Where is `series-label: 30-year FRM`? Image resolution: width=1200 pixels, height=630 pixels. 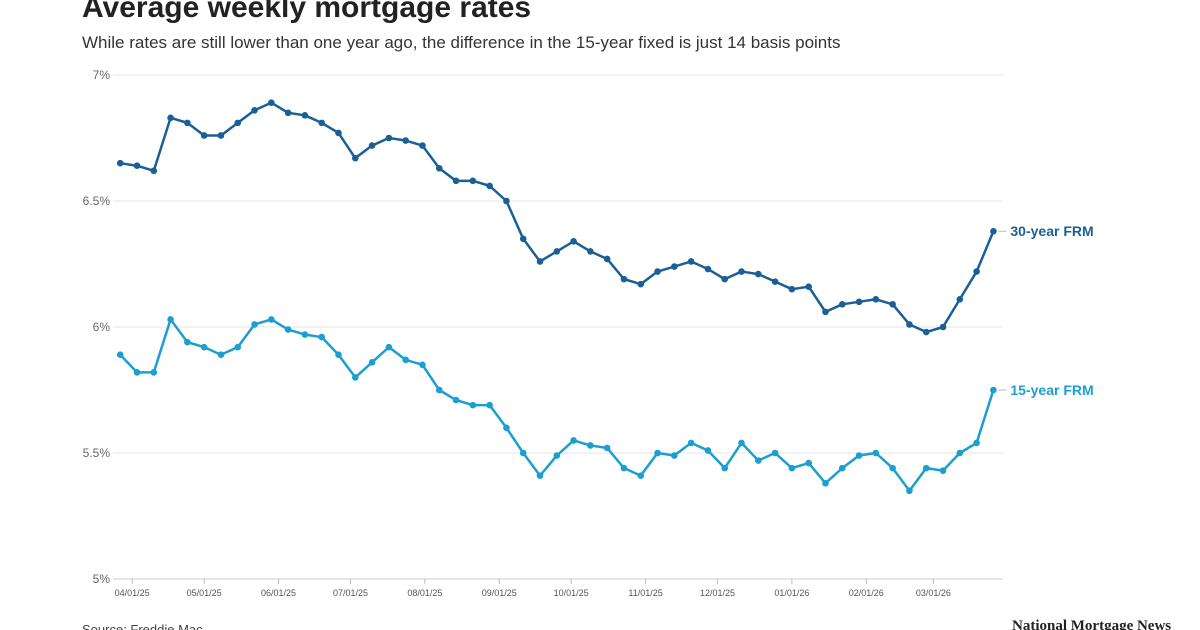
series-label: 30-year FRM is located at coordinates (1051, 231).